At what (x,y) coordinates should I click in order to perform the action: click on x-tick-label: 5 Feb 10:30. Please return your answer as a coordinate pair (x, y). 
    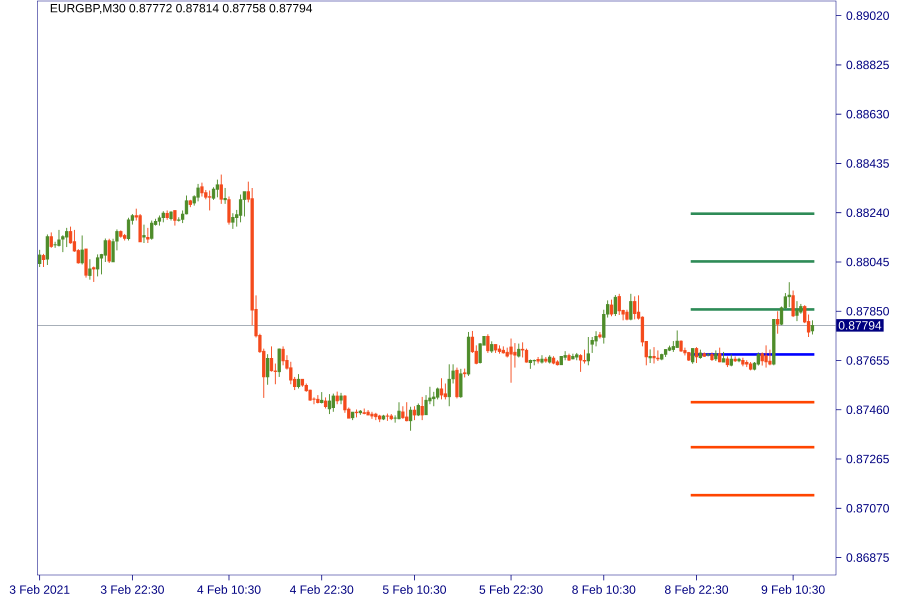
    Looking at the image, I should click on (414, 589).